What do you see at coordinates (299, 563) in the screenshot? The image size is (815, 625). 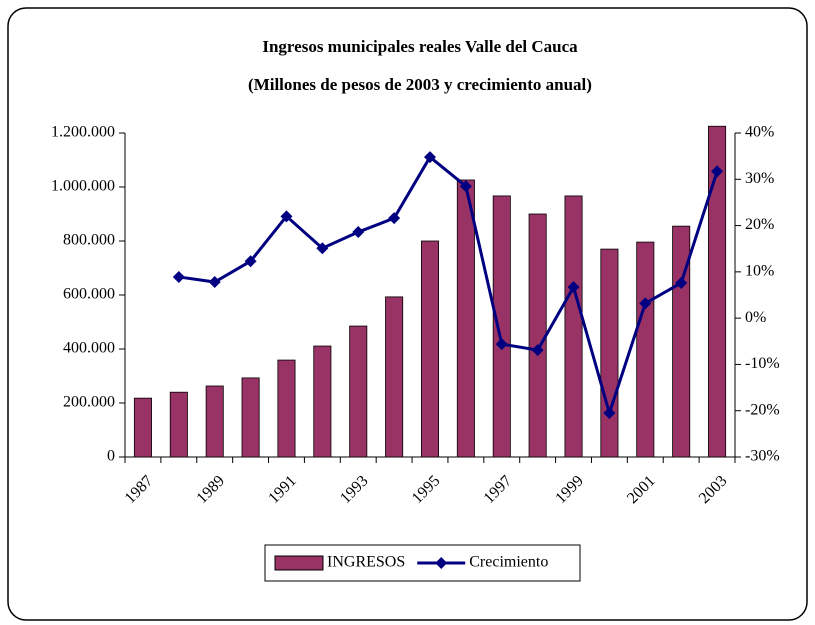 I see `legend-swatch` at bounding box center [299, 563].